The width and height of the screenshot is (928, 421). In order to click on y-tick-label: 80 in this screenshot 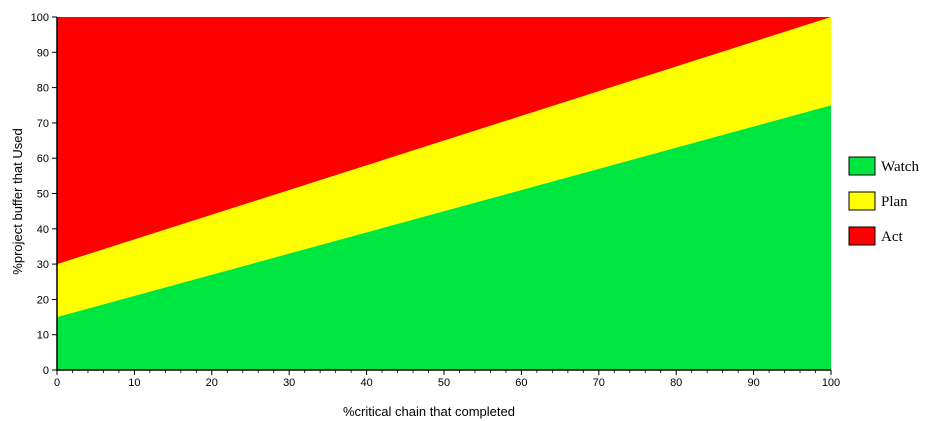, I will do `click(43, 89)`.